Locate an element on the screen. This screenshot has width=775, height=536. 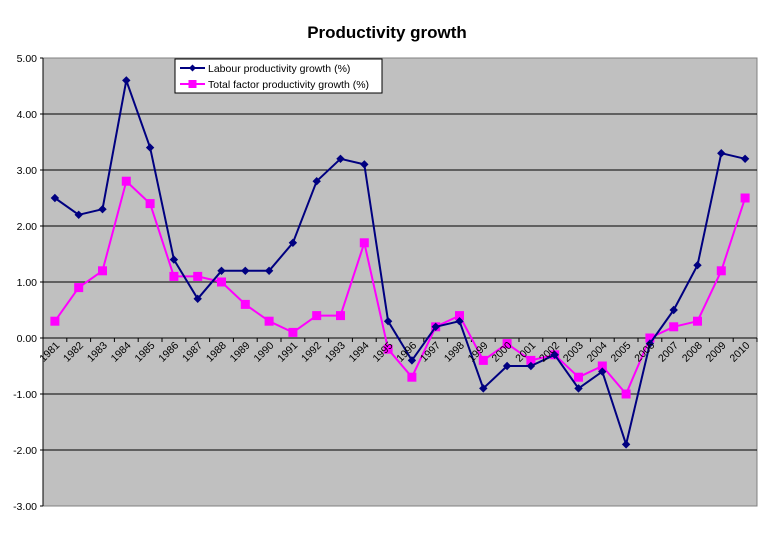
y-tick-label: -1.00 is located at coordinates (25, 395).